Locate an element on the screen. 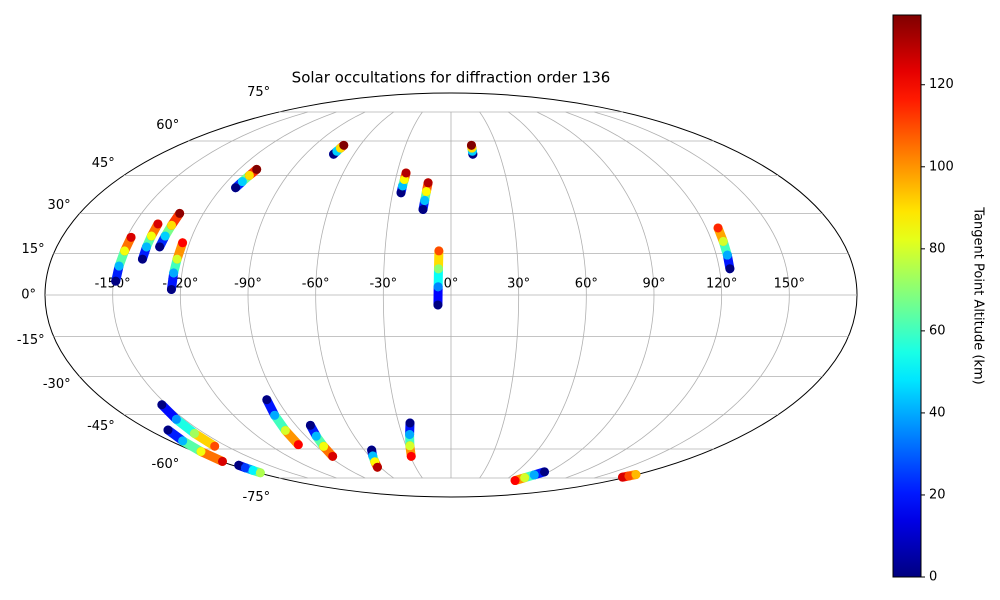 This screenshot has width=1000, height=600. x-tick-label: -90° is located at coordinates (248, 284).